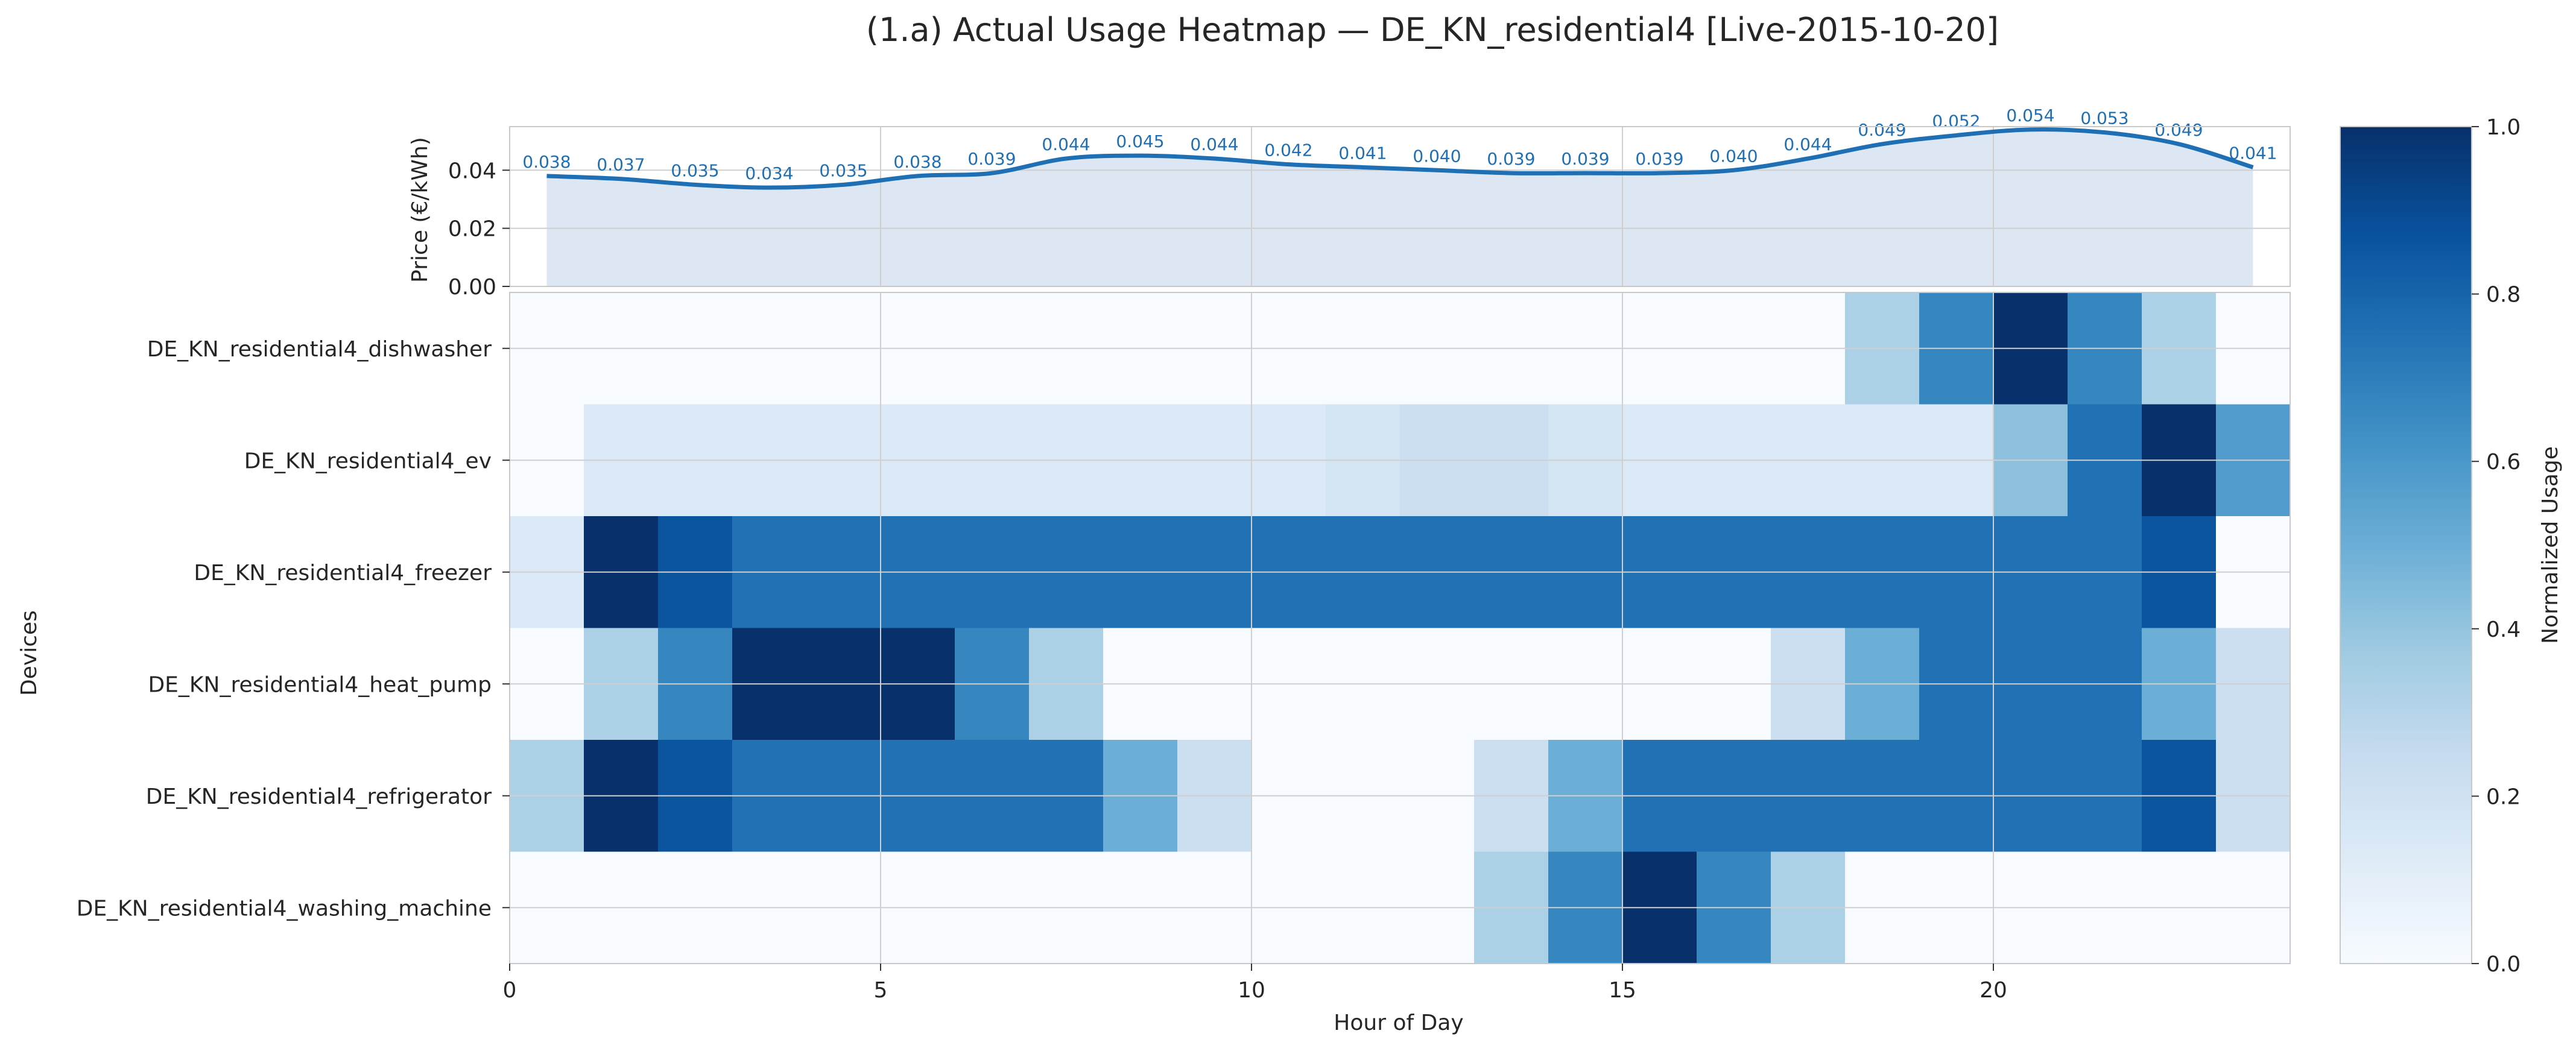 This screenshot has height=1054, width=2576. Describe the element at coordinates (2503, 964) in the screenshot. I see `colorbar-tick-label: 0.0` at that location.